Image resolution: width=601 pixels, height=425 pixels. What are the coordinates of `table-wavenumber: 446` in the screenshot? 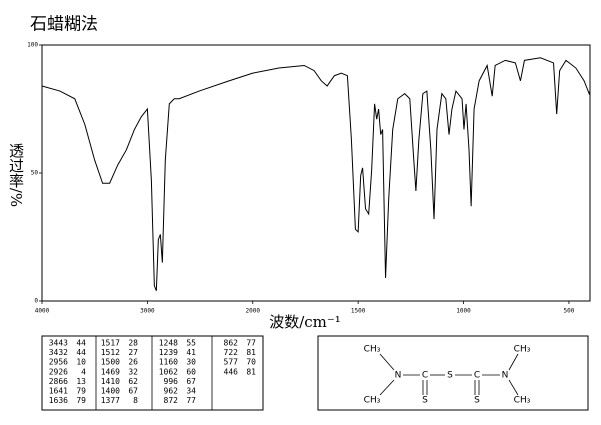 It's located at (231, 371).